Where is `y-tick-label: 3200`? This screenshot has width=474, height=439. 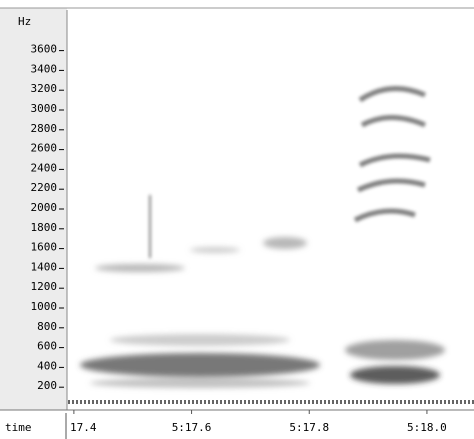 y-tick-label: 3200 is located at coordinates (44, 88).